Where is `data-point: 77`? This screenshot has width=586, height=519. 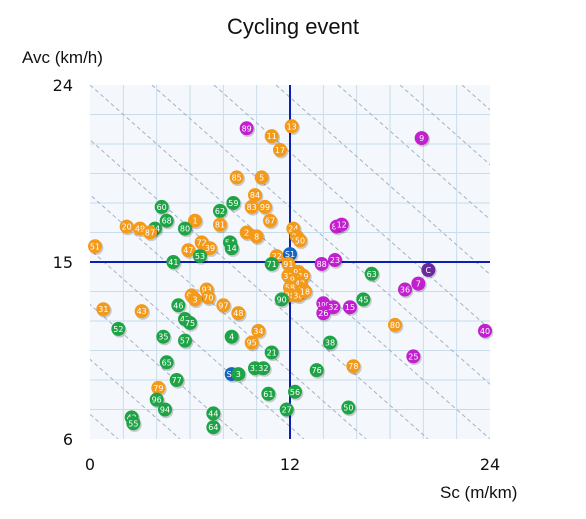 data-point: 77 is located at coordinates (177, 381).